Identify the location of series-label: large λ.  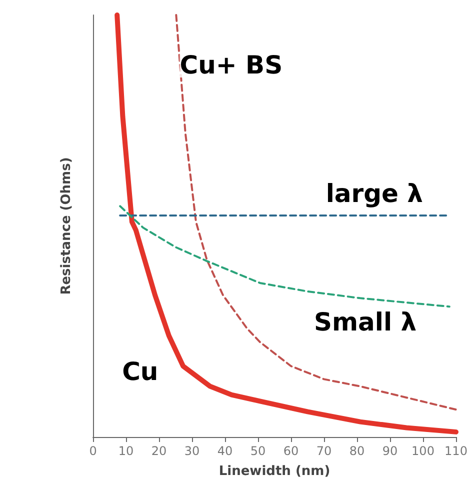
(375, 193).